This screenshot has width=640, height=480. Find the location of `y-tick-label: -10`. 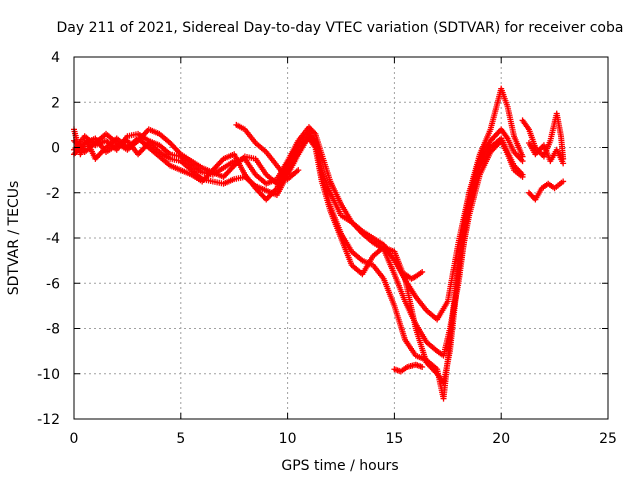

y-tick-label: -10 is located at coordinates (48, 375).